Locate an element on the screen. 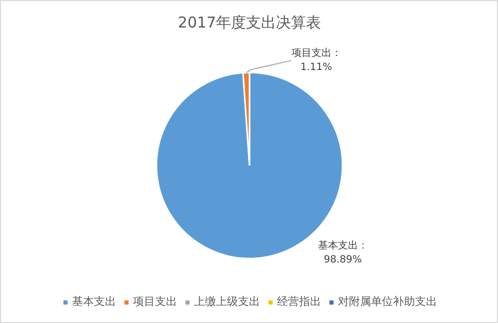  legend-label: 对附属单位补助支出 is located at coordinates (387, 301).